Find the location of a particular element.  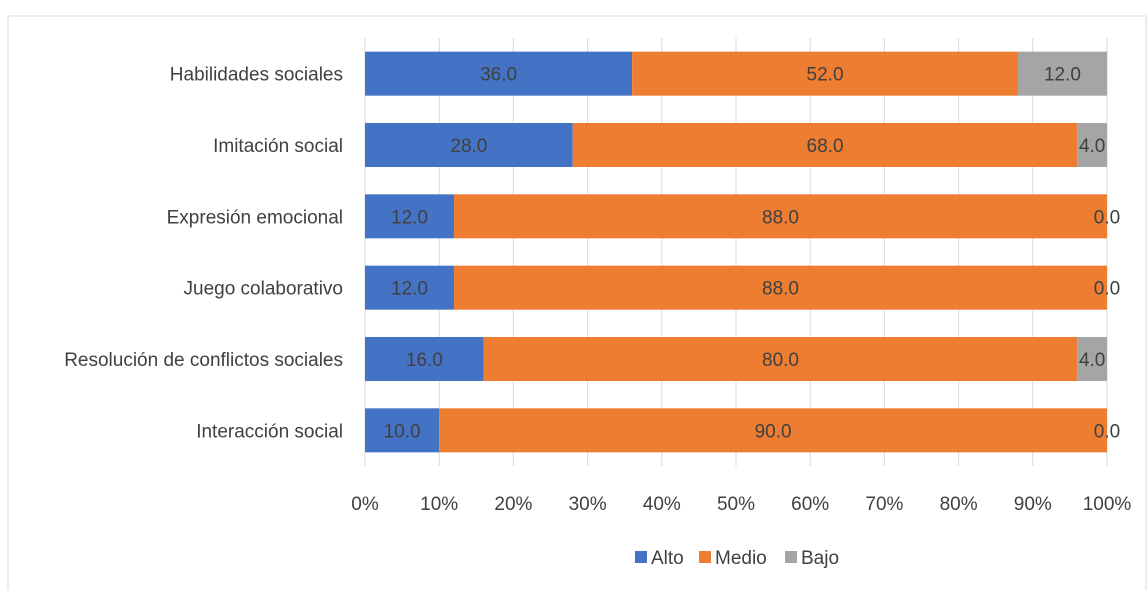

tick-label: 100% is located at coordinates (1107, 504).